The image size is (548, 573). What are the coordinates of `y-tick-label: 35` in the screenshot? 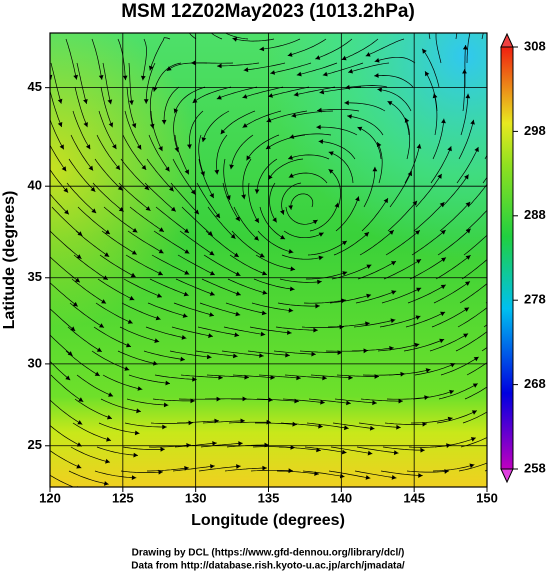 It's located at (35, 276).